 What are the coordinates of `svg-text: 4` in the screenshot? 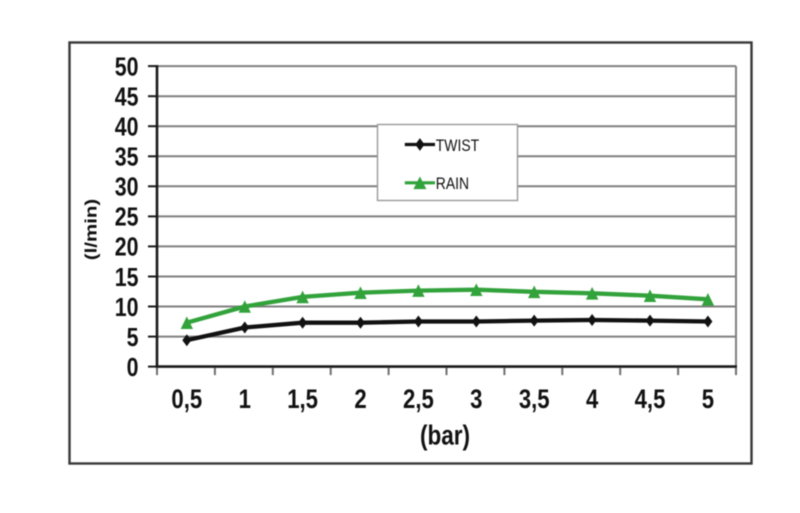 It's located at (592, 400).